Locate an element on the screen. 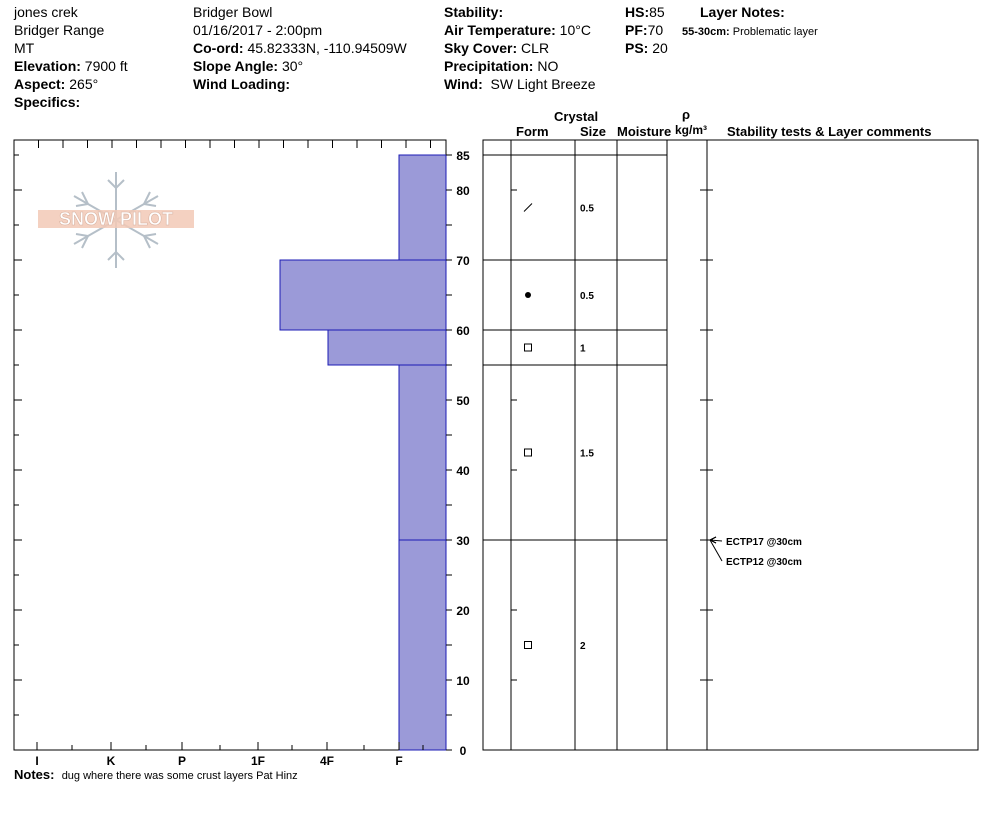 The width and height of the screenshot is (994, 840). sky-cover: Sky Cover: CLR is located at coordinates (497, 48).